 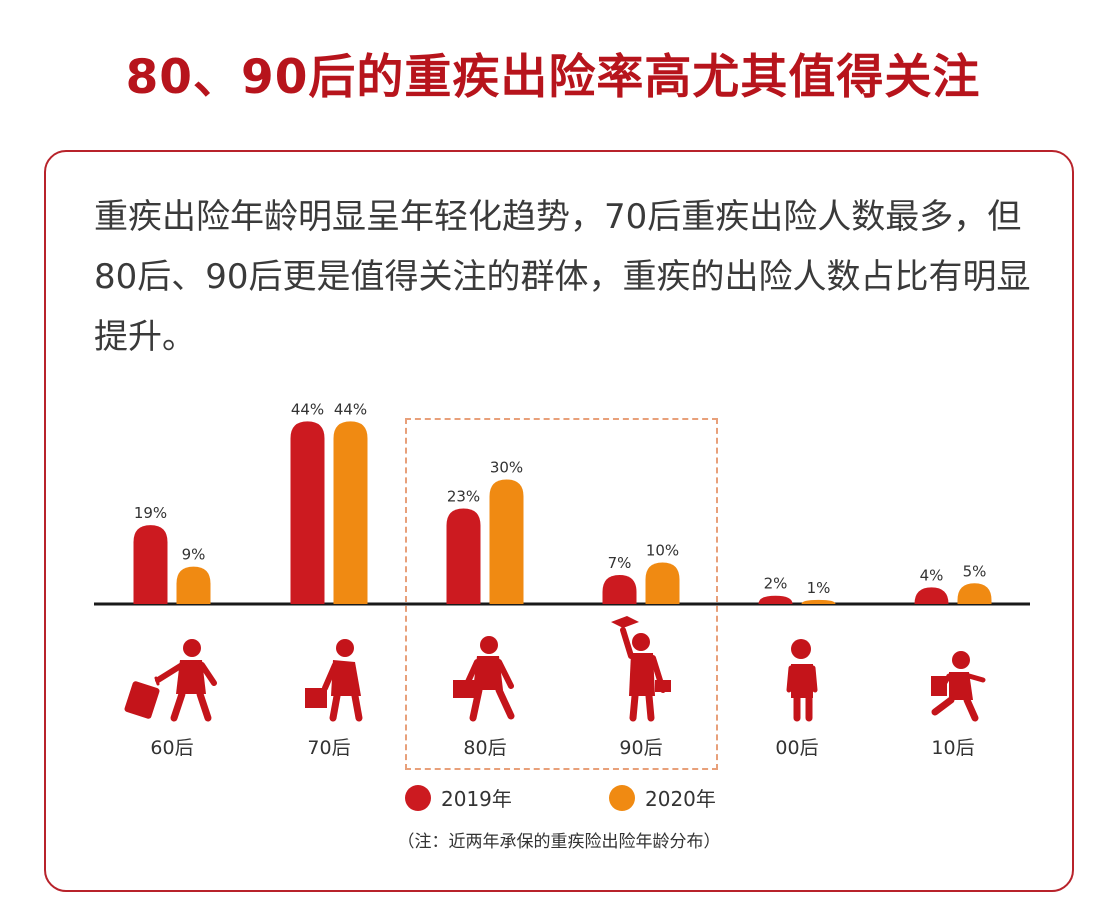 I want to click on office-worker-with-briefcase-icon, so click(x=484, y=679).